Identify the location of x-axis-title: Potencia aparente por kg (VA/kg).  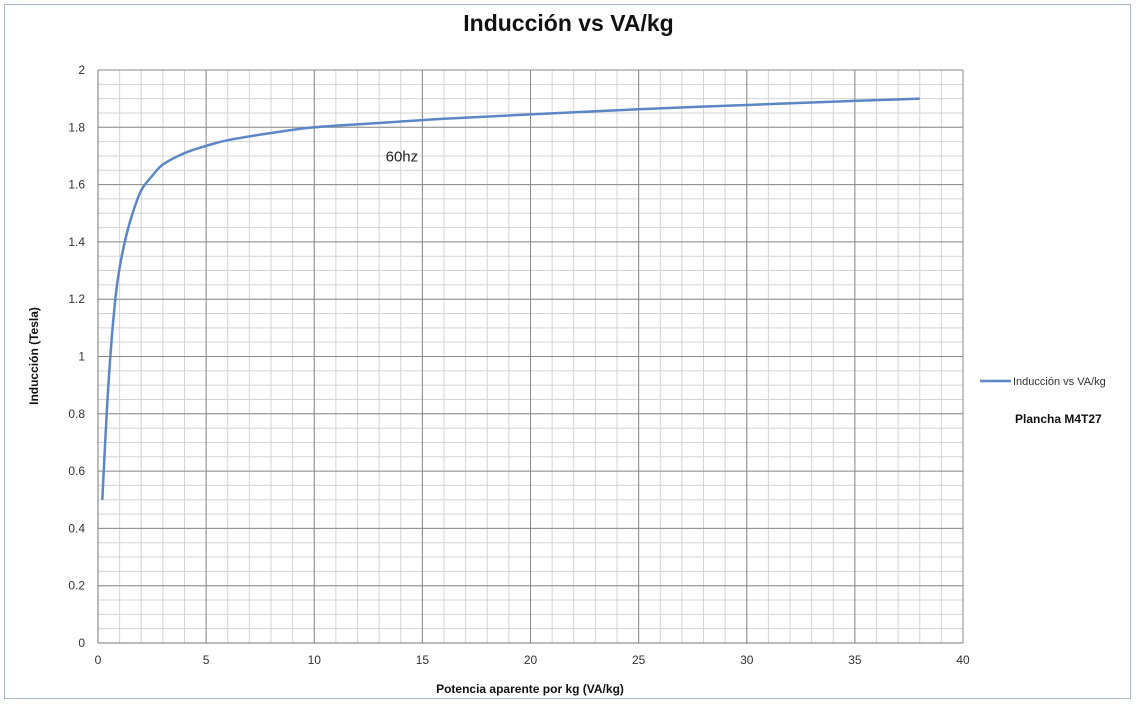
(530, 689).